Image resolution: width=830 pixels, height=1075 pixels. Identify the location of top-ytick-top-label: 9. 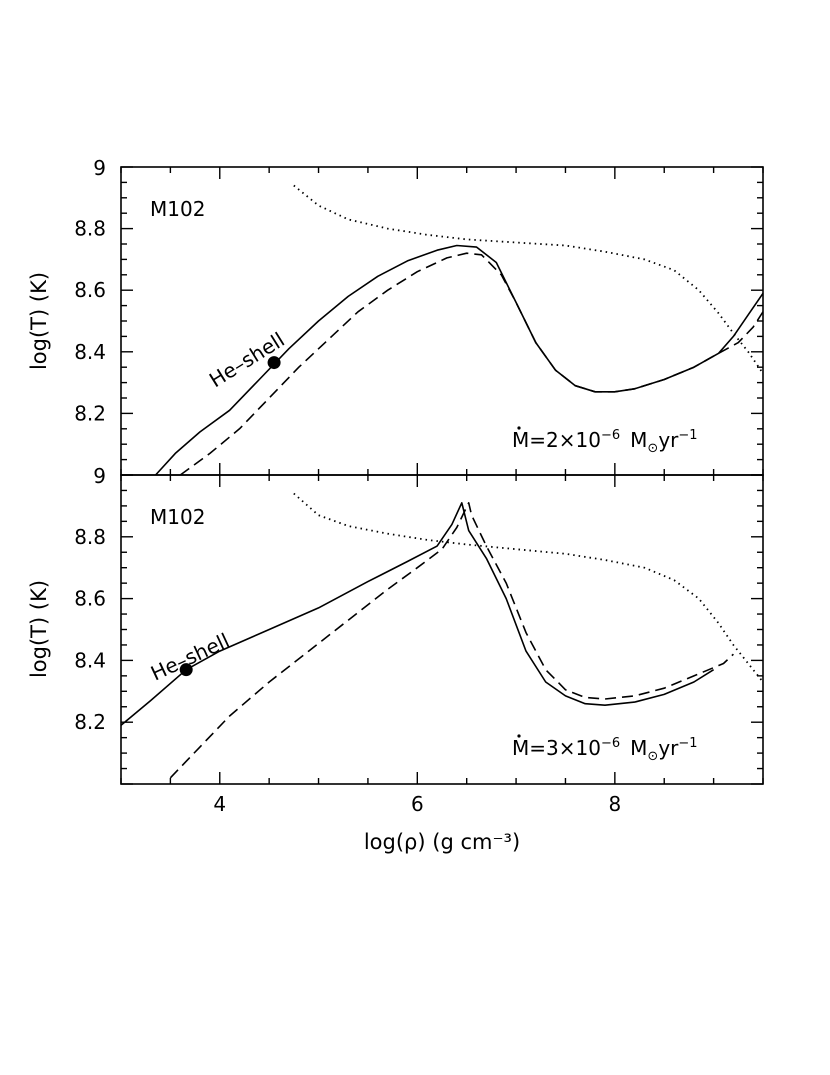
(99, 168).